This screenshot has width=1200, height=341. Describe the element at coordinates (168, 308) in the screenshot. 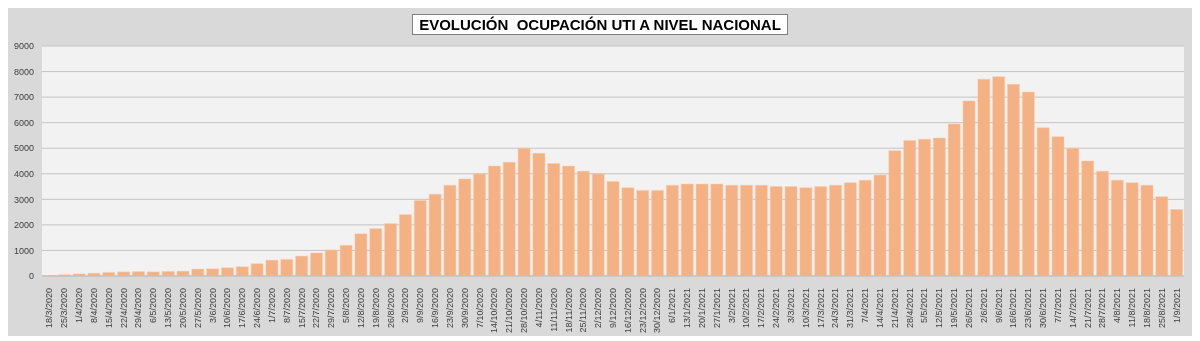

I see `x-tick-label: 13/5/2020` at that location.